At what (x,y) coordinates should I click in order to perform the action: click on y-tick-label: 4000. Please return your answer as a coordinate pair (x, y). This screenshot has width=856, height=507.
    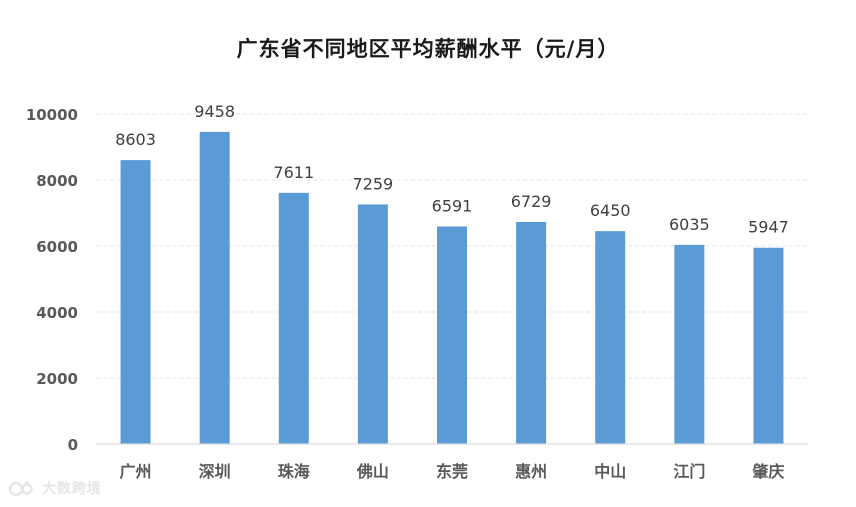
    Looking at the image, I should click on (57, 313).